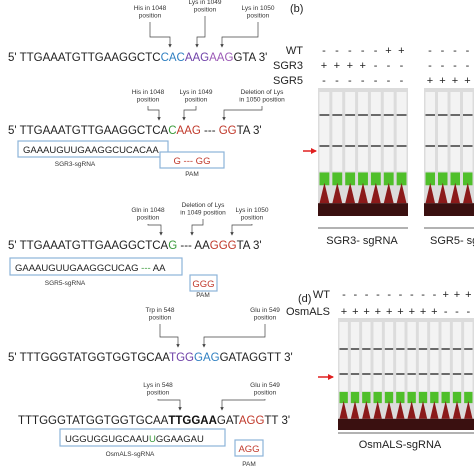 This screenshot has width=474, height=474. What do you see at coordinates (88, 246) in the screenshot?
I see `segment: 5' TTGAAATGTTGAAGGCTCA` at bounding box center [88, 246].